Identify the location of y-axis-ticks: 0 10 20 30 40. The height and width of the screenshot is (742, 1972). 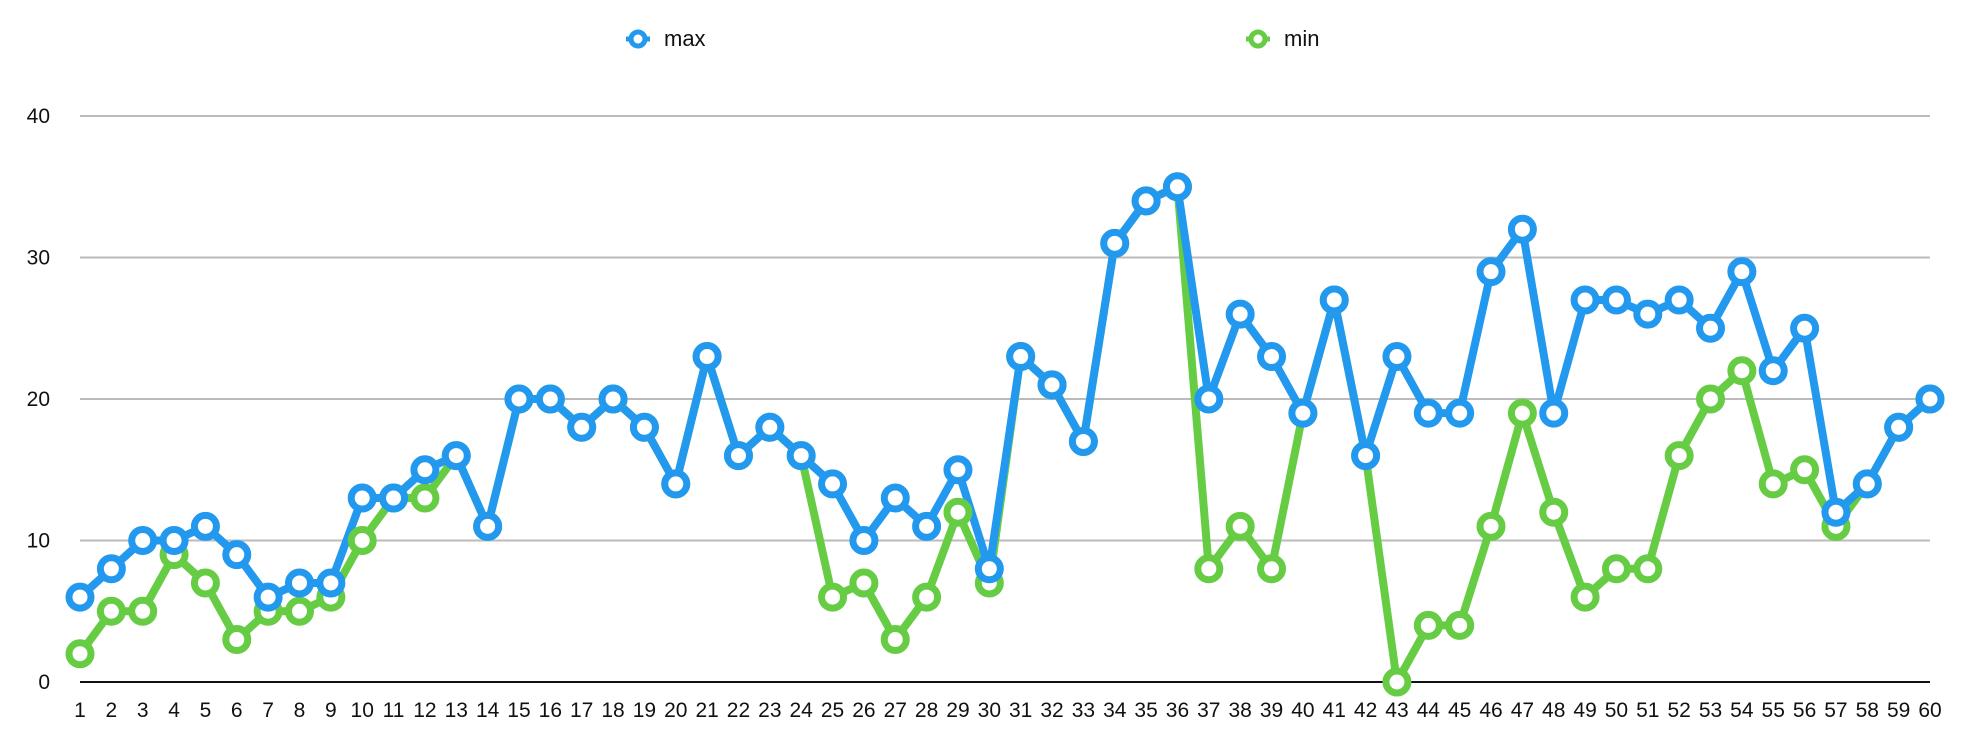
(38, 399).